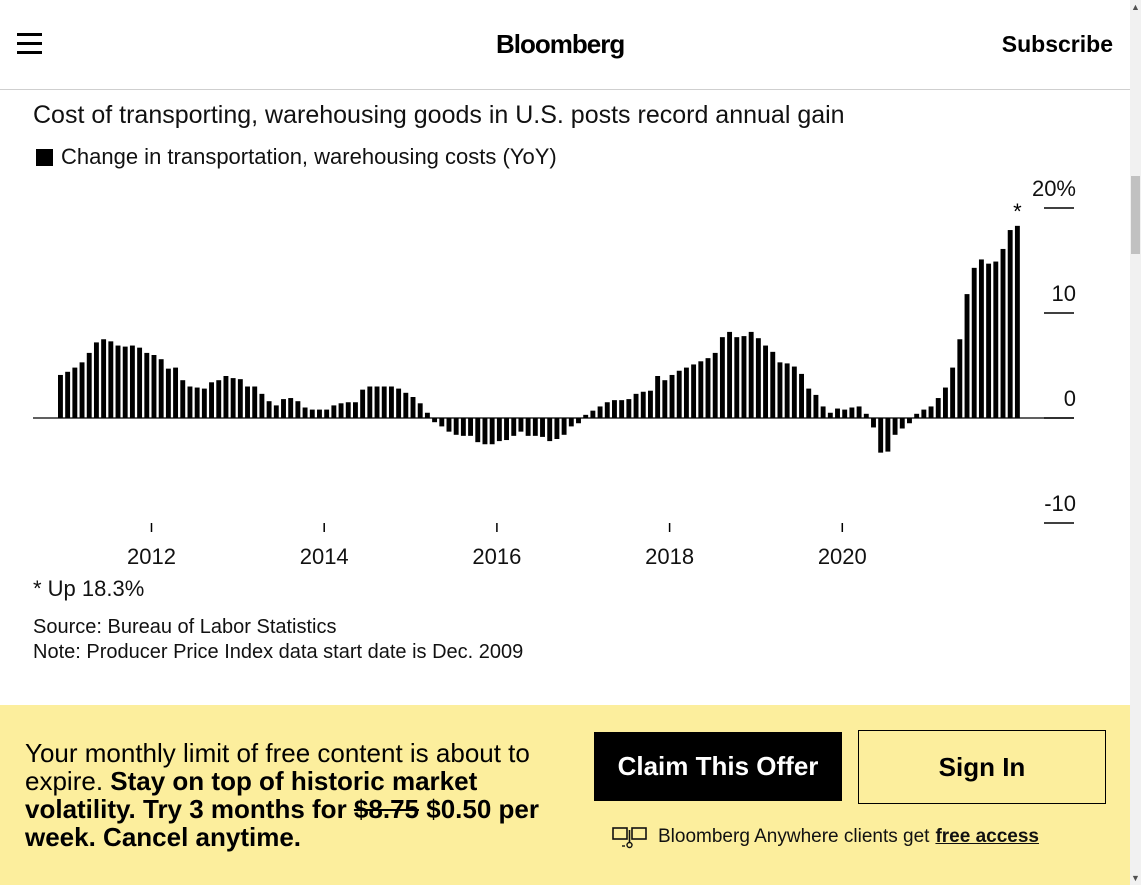 Image resolution: width=1141 pixels, height=885 pixels. I want to click on scroll-up-arrow-icon: ▲, so click(1135, 7).